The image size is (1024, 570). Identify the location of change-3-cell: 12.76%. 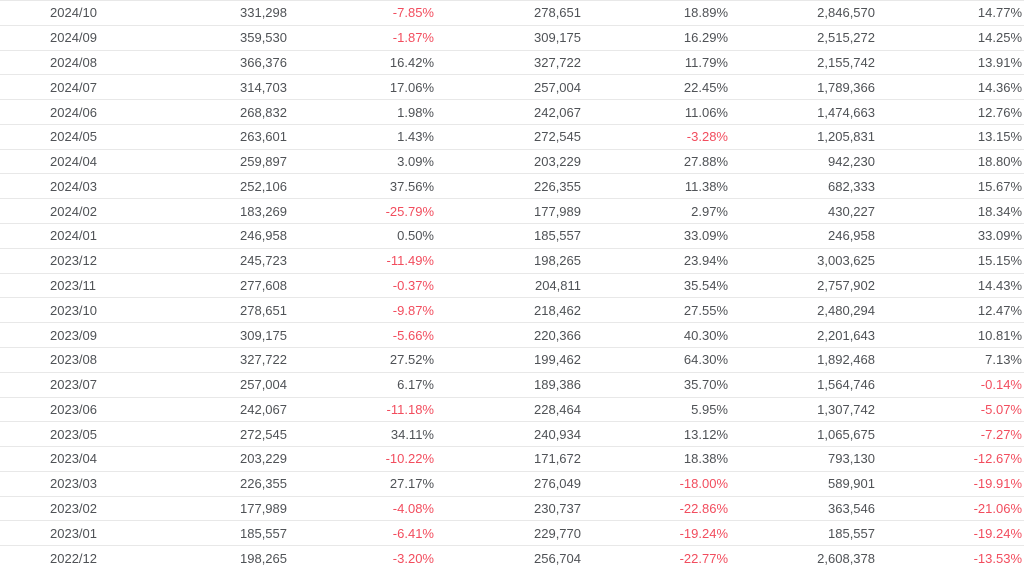
(950, 112).